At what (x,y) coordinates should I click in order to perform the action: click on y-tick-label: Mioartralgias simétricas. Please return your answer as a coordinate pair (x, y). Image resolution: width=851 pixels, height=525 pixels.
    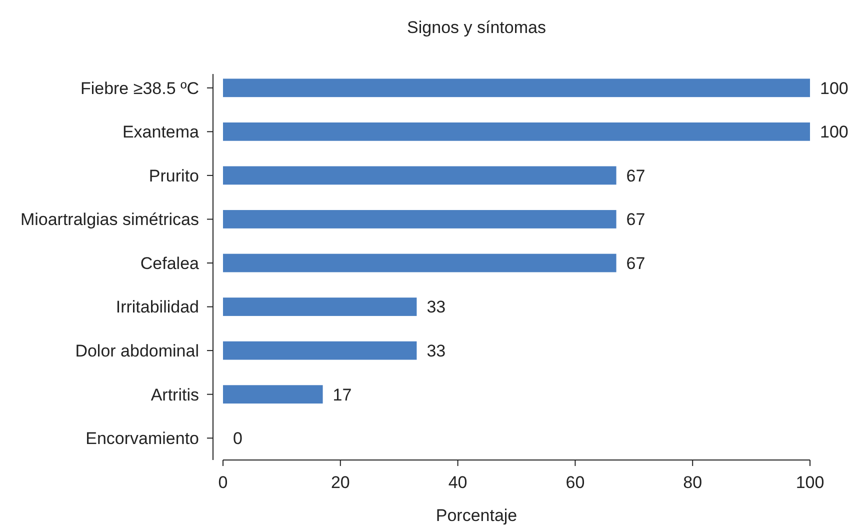
    Looking at the image, I should click on (109, 220).